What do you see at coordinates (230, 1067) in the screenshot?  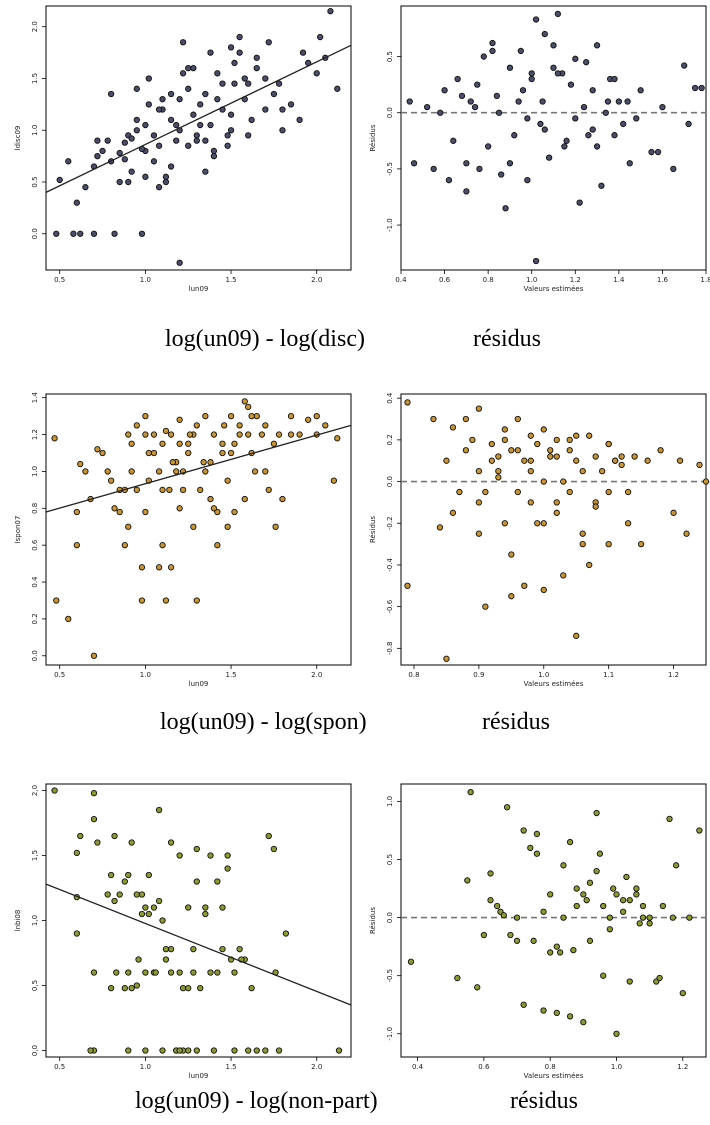 I see `x-tick-label: 1.5` at bounding box center [230, 1067].